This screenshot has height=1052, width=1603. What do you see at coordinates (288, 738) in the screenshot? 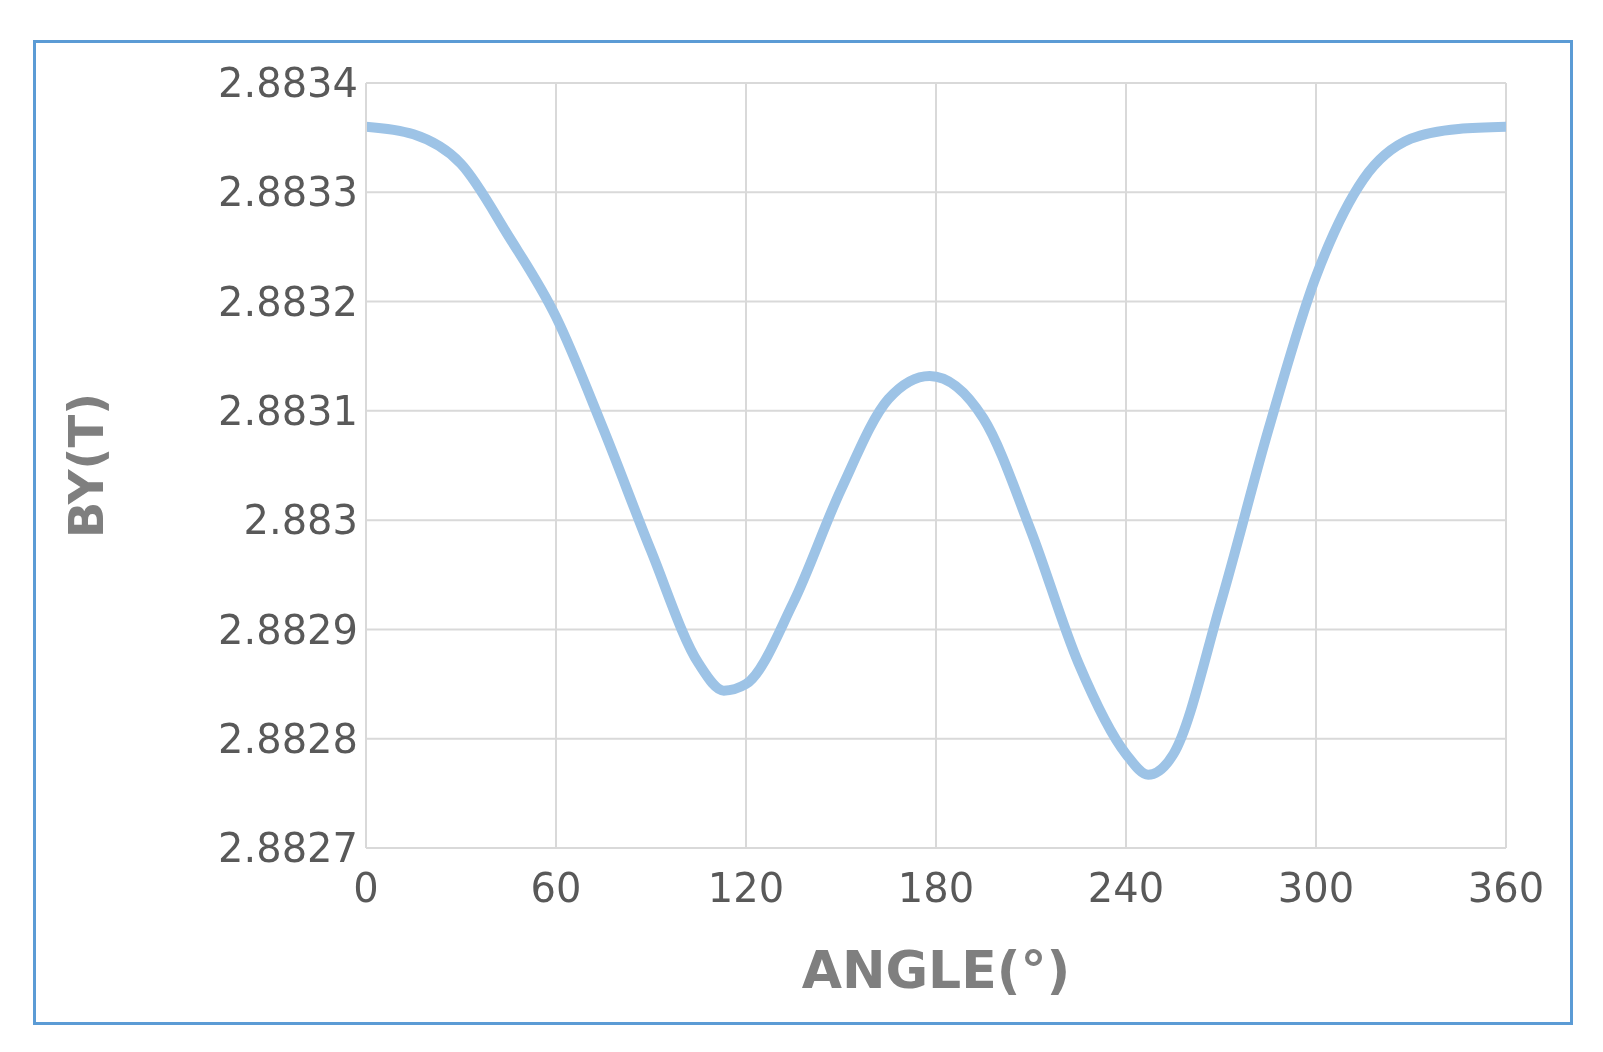
I see `y-tick-label: 2.8828` at bounding box center [288, 738].